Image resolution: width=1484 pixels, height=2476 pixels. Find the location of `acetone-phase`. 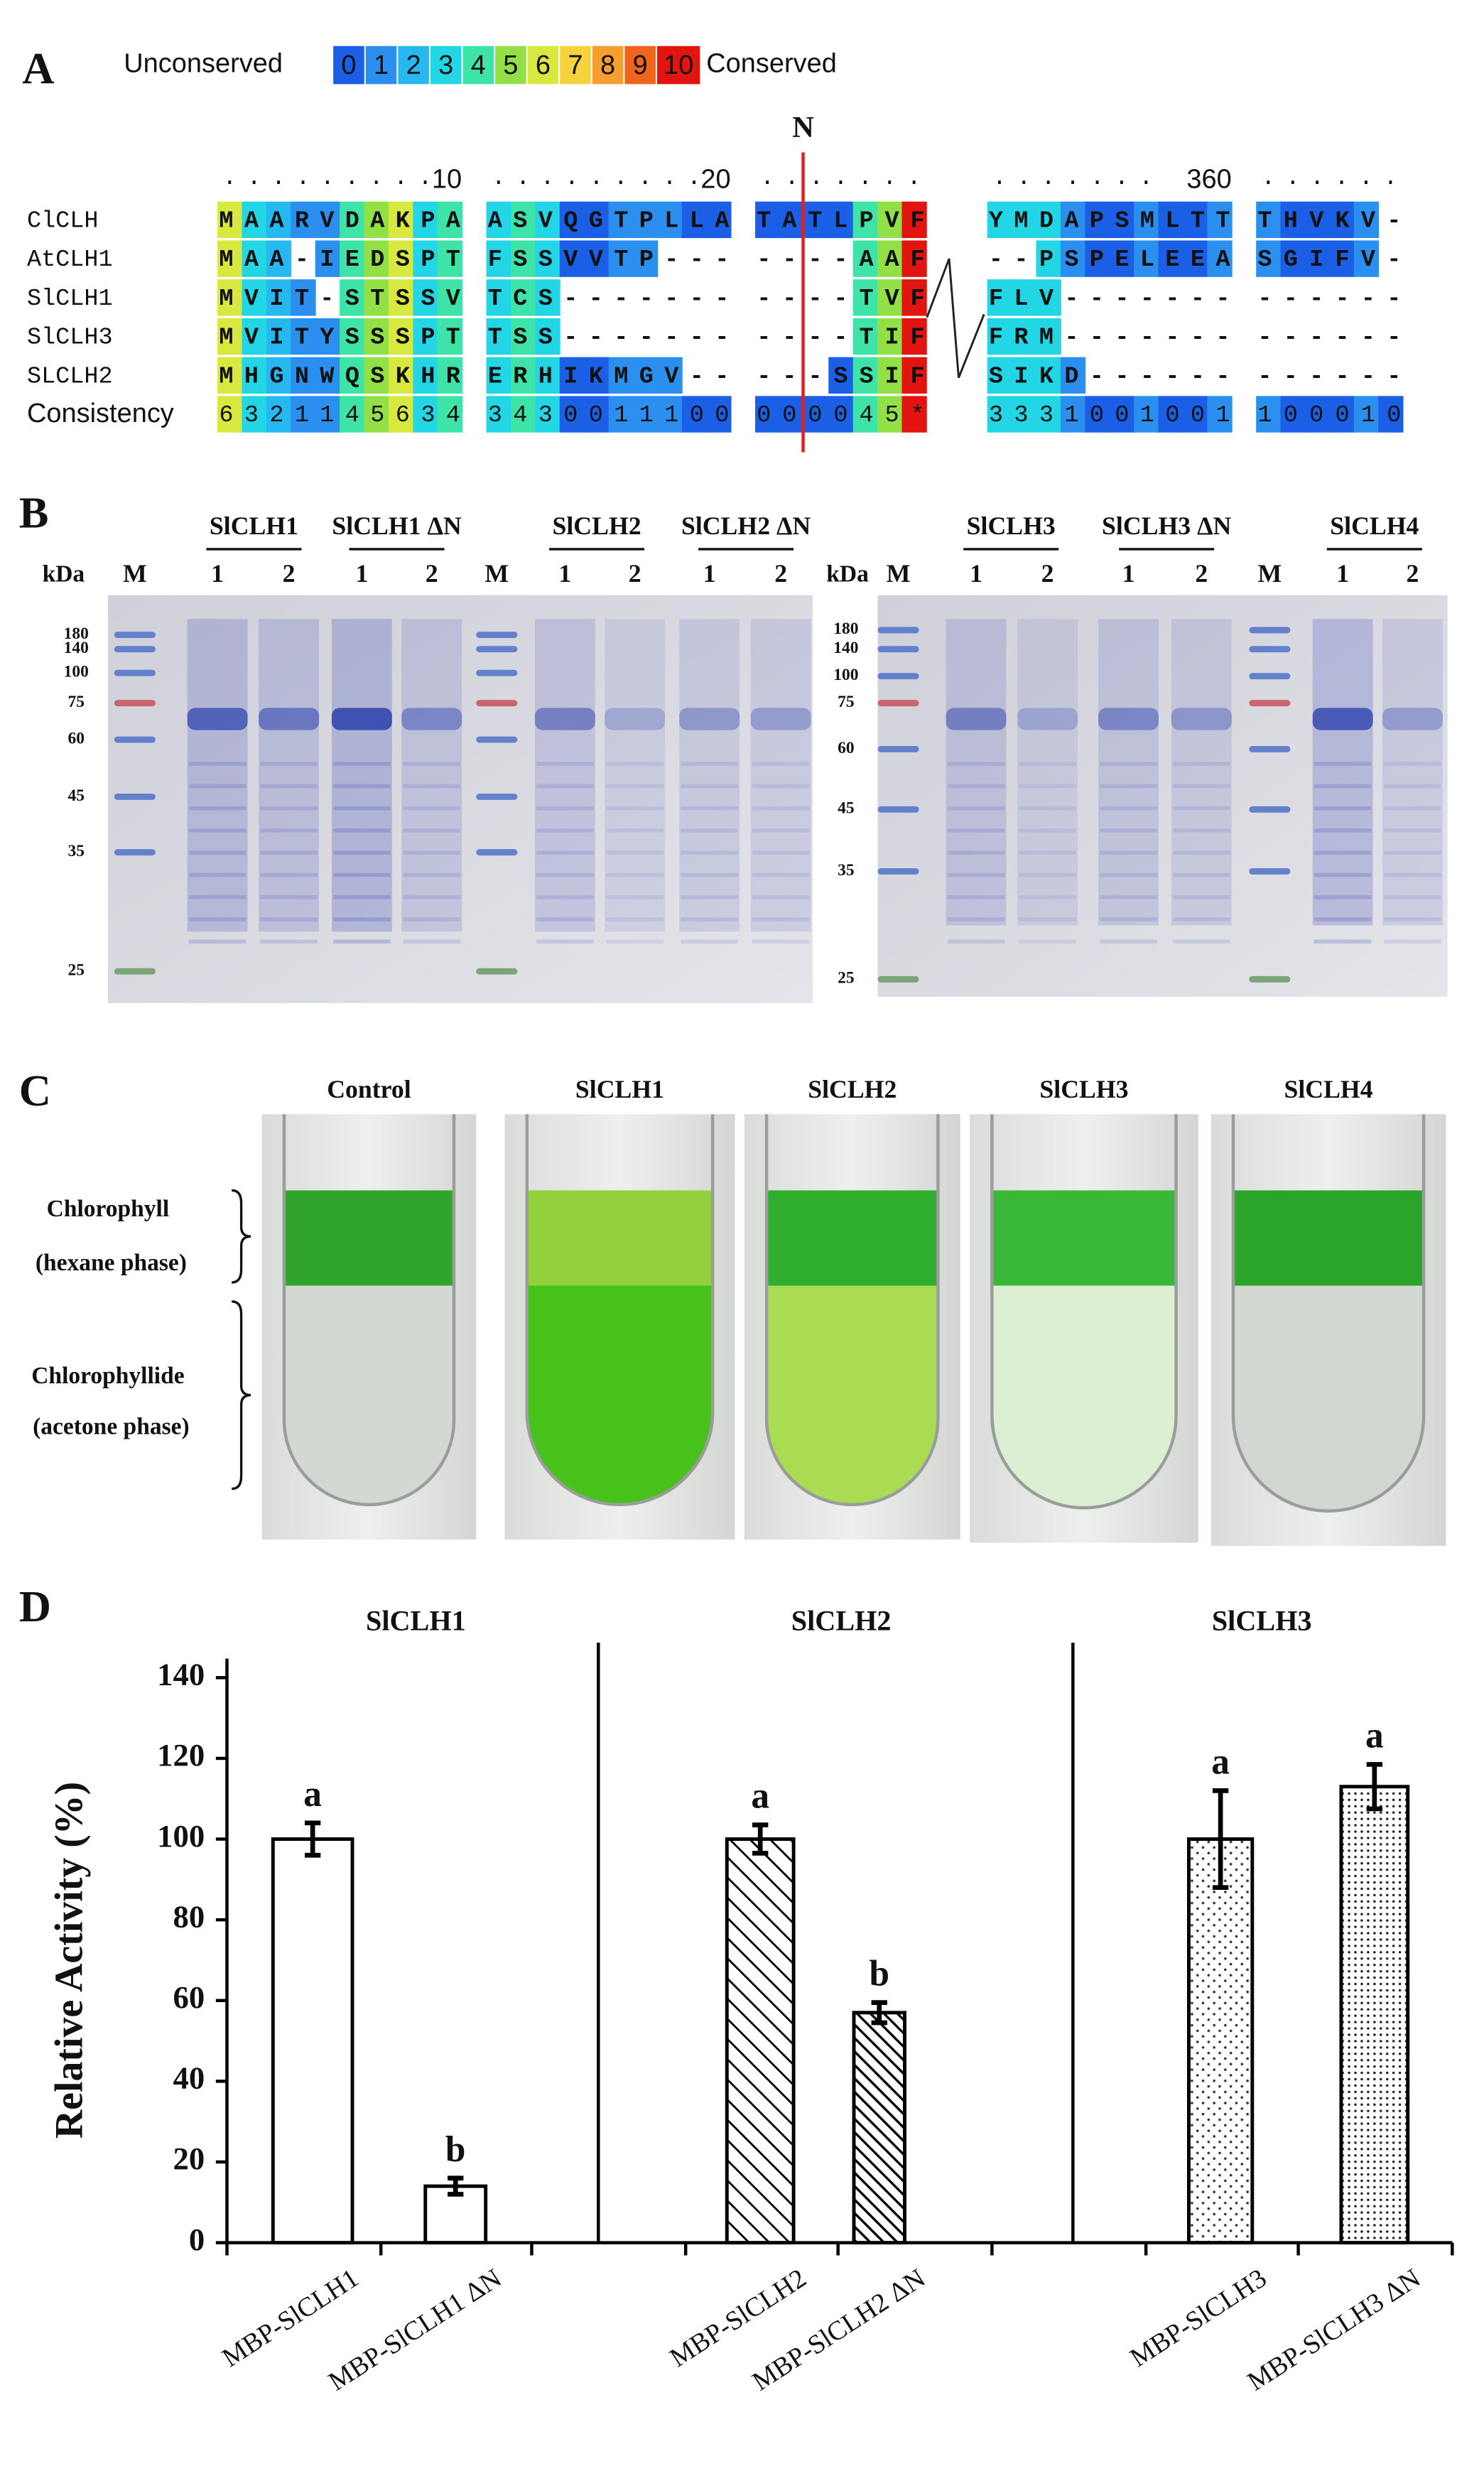

acetone-phase is located at coordinates (368, 1395).